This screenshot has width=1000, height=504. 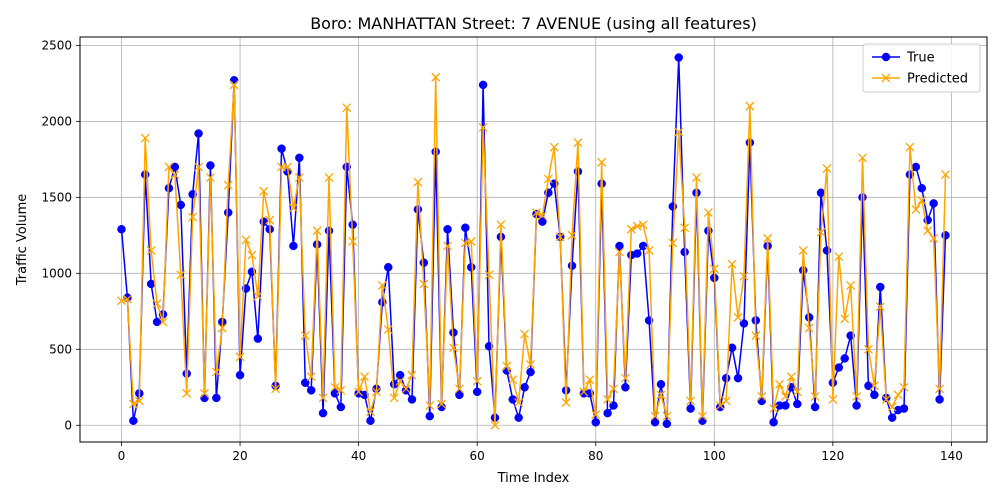 What do you see at coordinates (22, 240) in the screenshot?
I see `y-axis-label: Traffic Volume` at bounding box center [22, 240].